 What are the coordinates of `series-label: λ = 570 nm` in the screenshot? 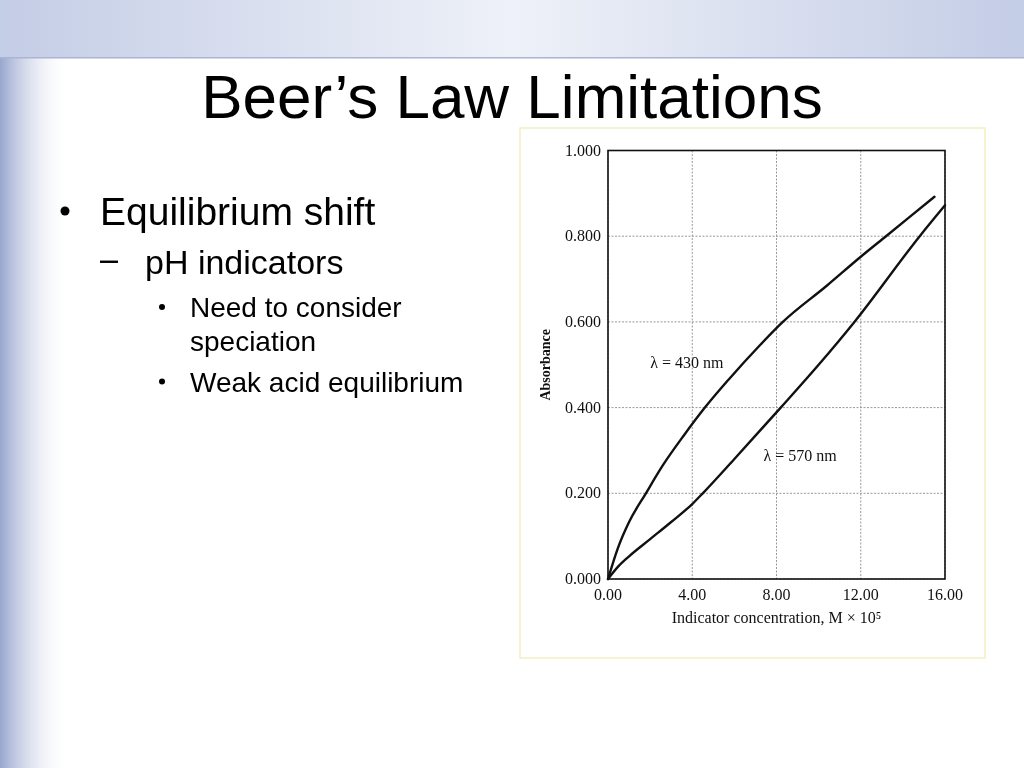 It's located at (800, 456).